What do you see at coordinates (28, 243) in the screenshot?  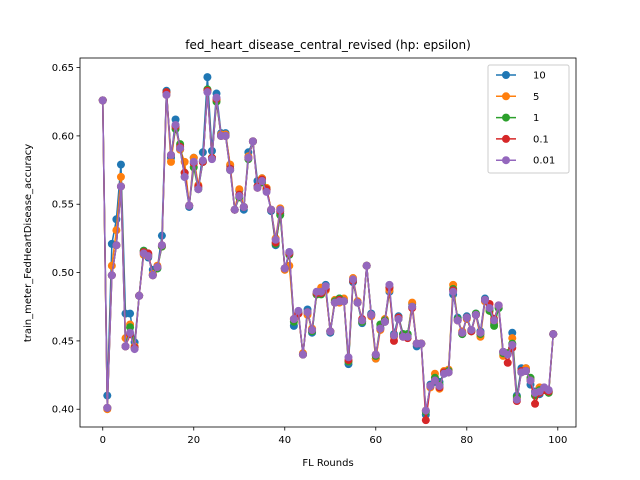 I see `y-axis-label: train_meter_FedHeartDisease_accuracy` at bounding box center [28, 243].